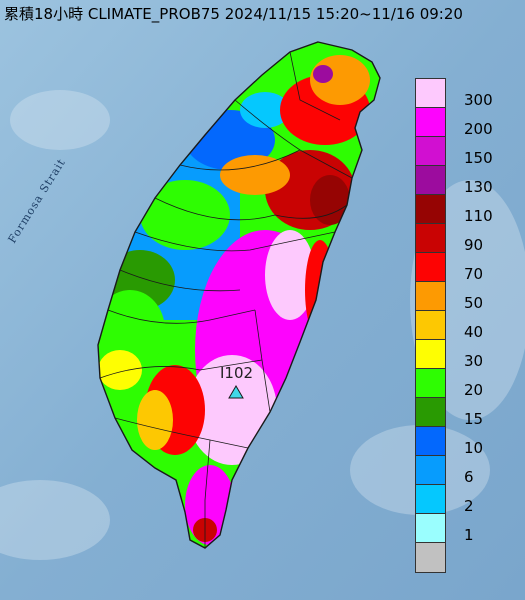 Image resolution: width=525 pixels, height=600 pixels. I want to click on central-darkred-patch, so click(330, 200).